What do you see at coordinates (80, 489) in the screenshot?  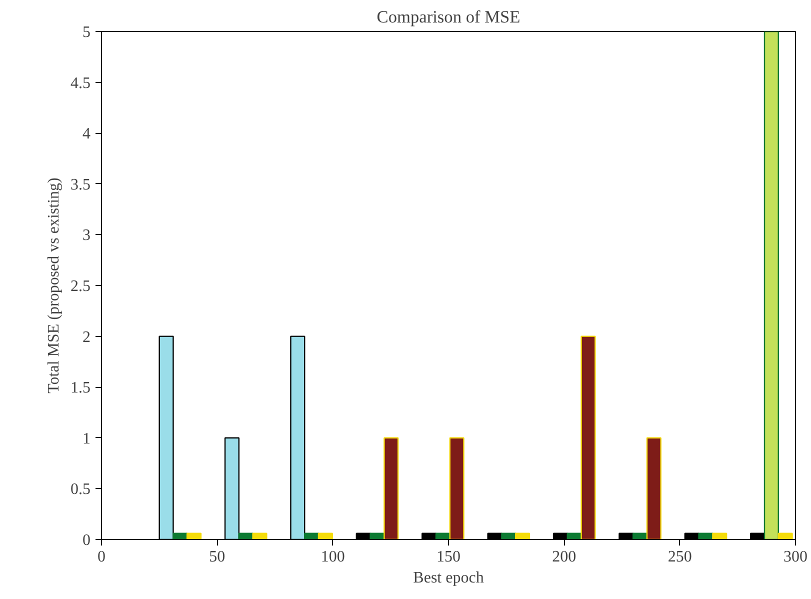 I see `y-tick-label: 0.5` at bounding box center [80, 489].